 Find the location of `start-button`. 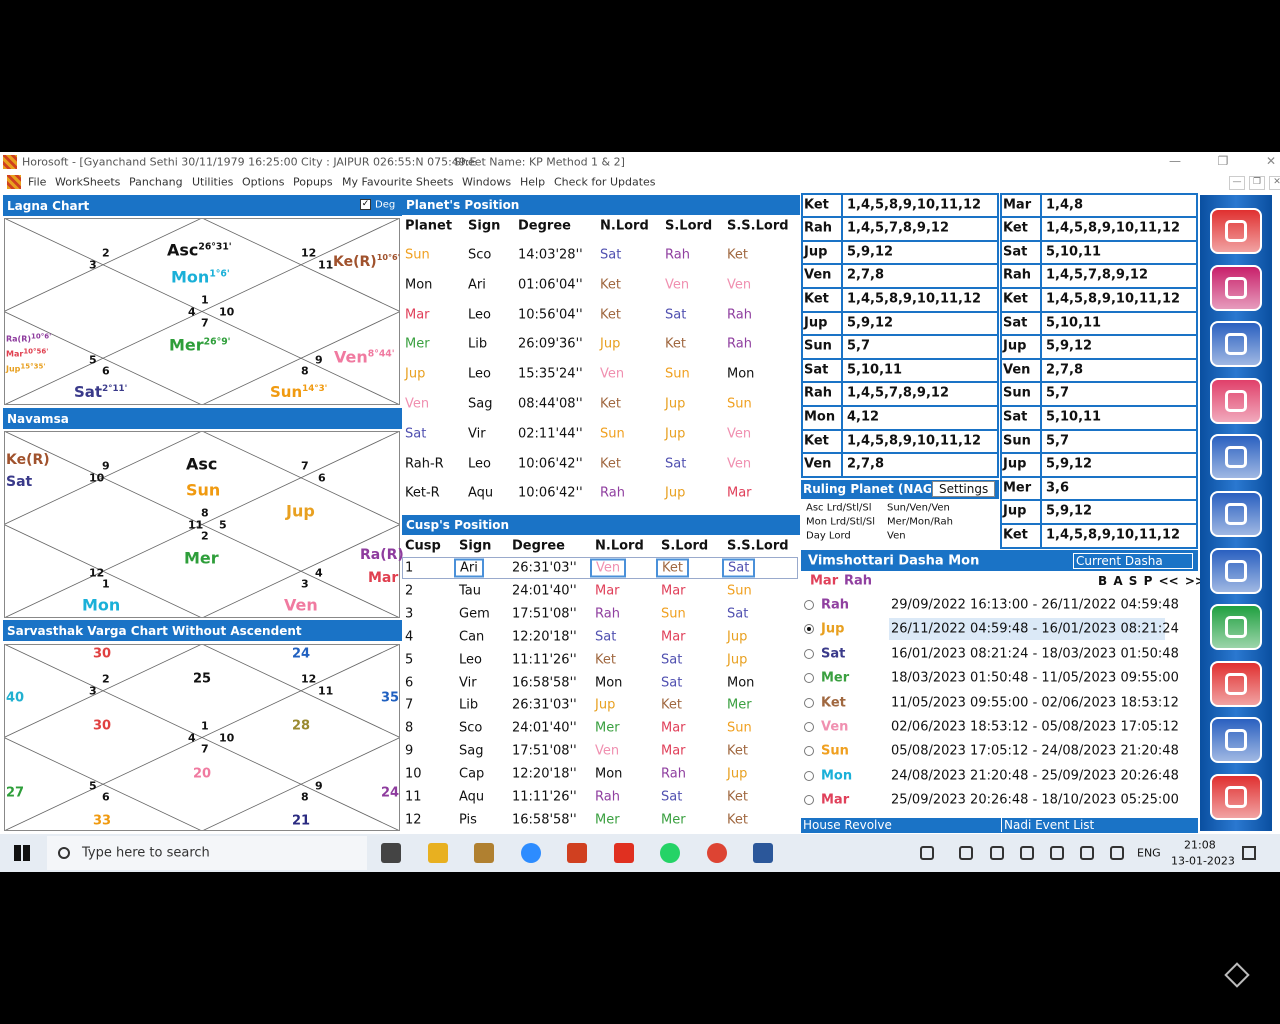

start-button is located at coordinates (22, 853).